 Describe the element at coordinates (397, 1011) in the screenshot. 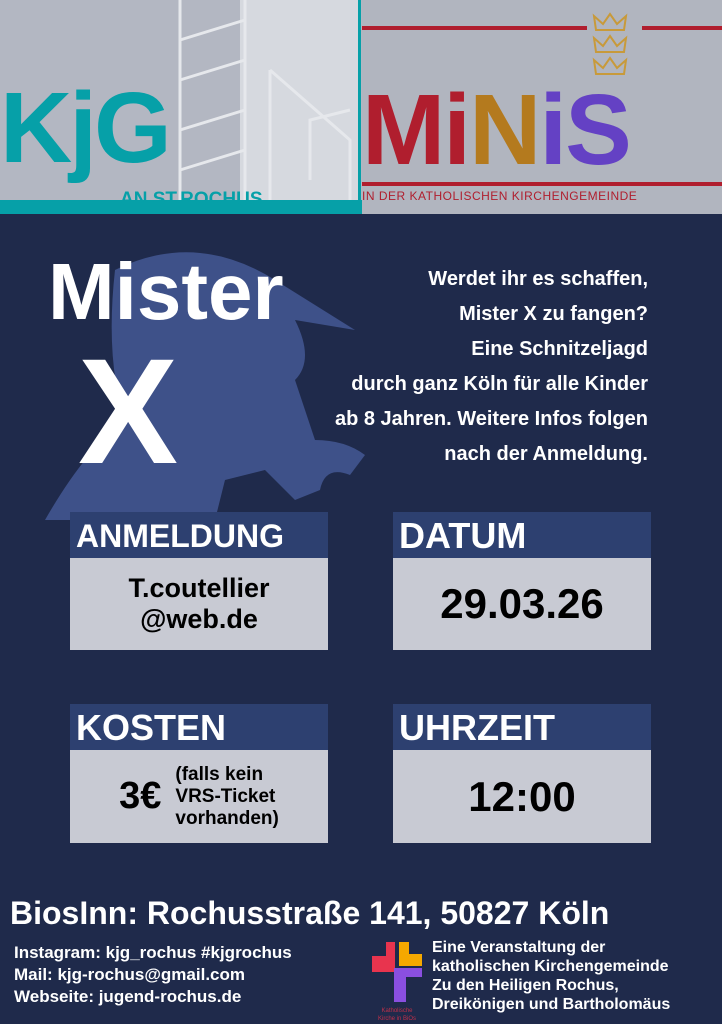

I see `svg-text: Katholische` at that location.